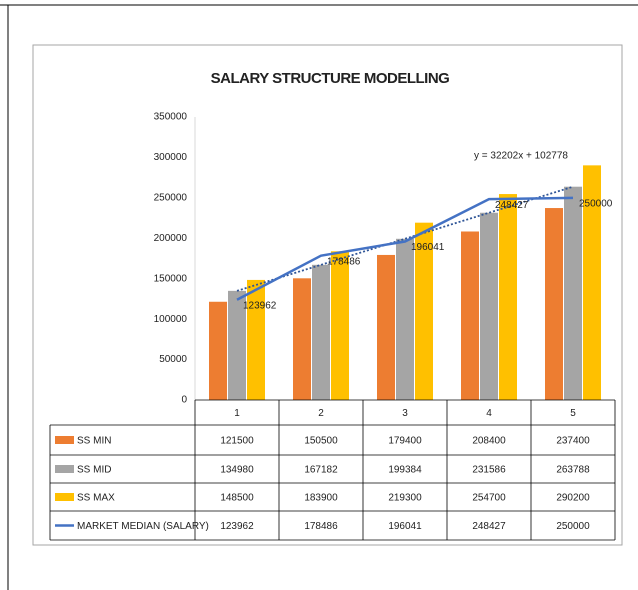 Image resolution: width=638 pixels, height=590 pixels. What do you see at coordinates (321, 441) in the screenshot?
I see `table-cell: 150500` at bounding box center [321, 441].